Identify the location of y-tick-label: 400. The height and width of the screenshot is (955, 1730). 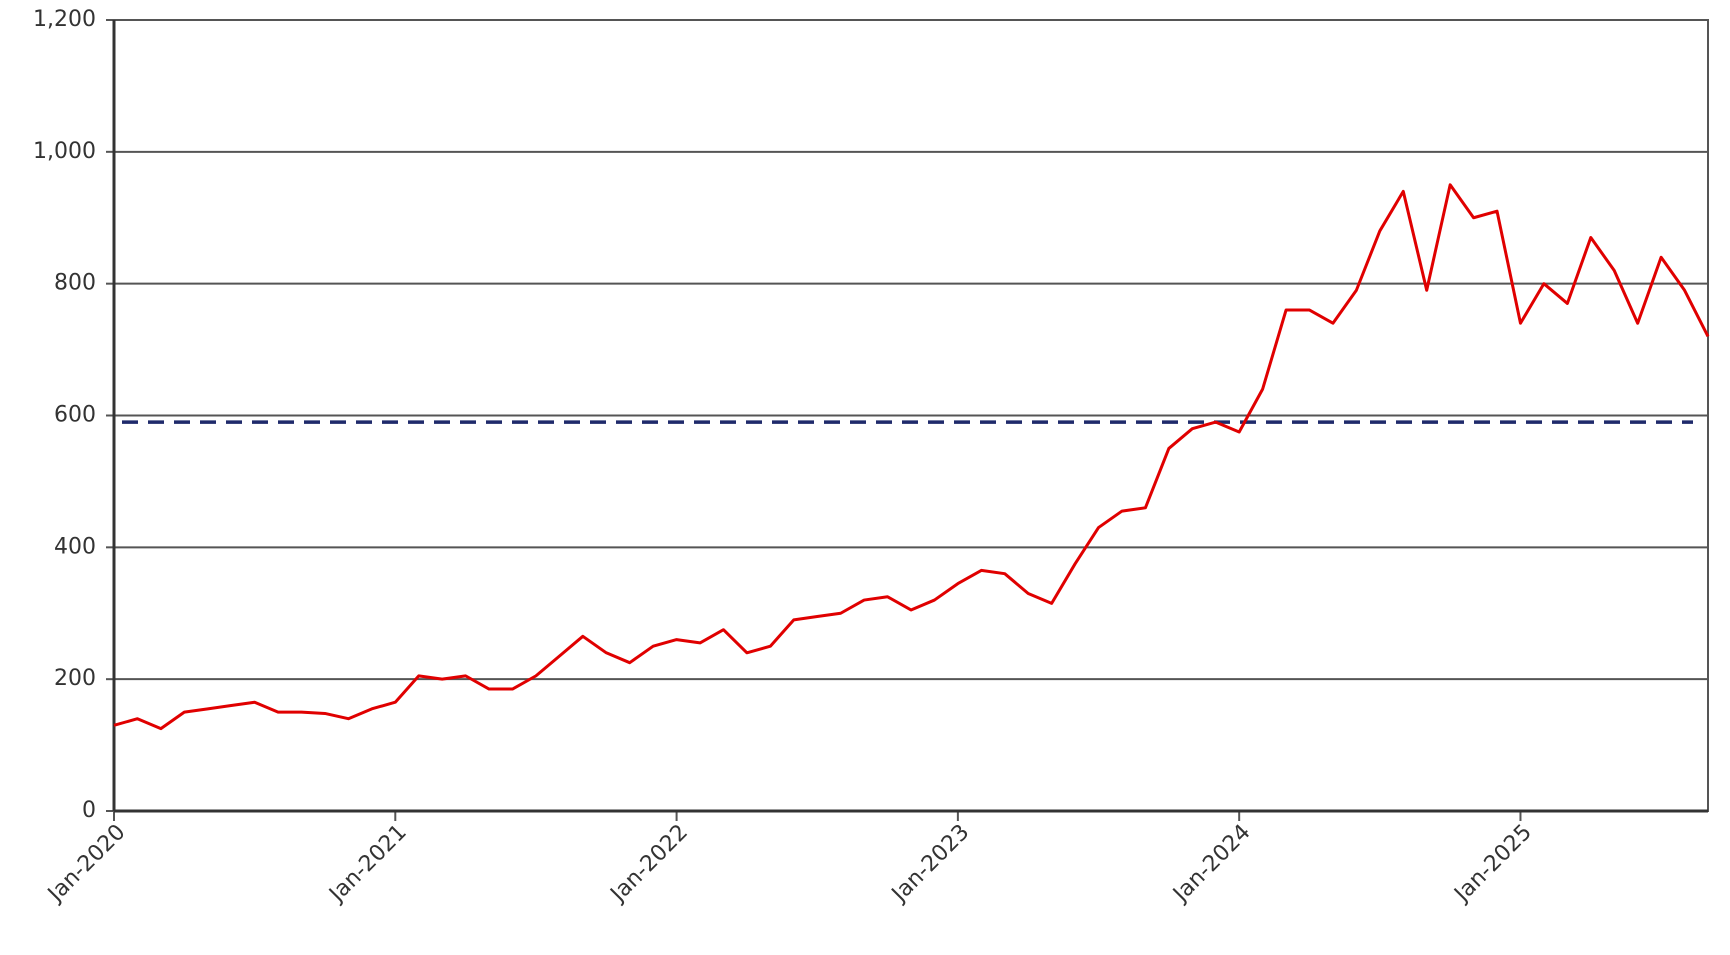
(75, 546).